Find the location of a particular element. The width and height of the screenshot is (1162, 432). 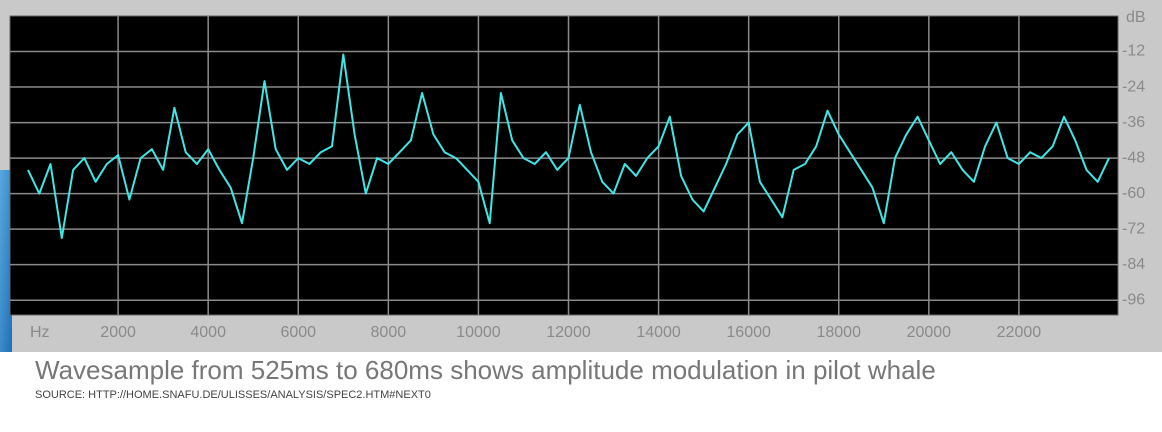

y-tick-label: -12 is located at coordinates (1133, 51).